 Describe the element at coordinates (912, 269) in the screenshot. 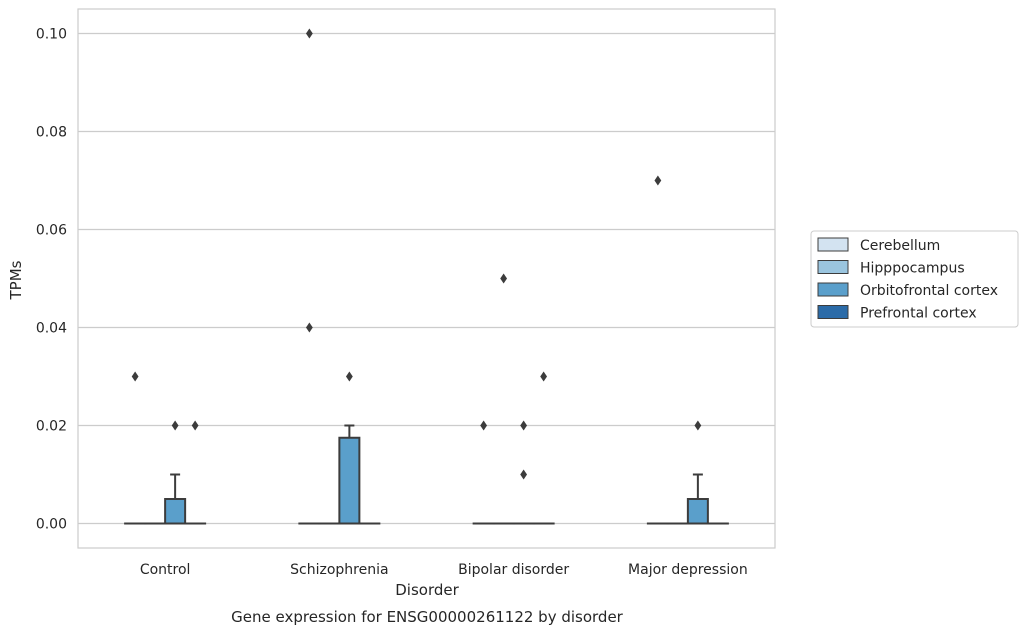

I see `legend-label: Hipppocampus` at that location.